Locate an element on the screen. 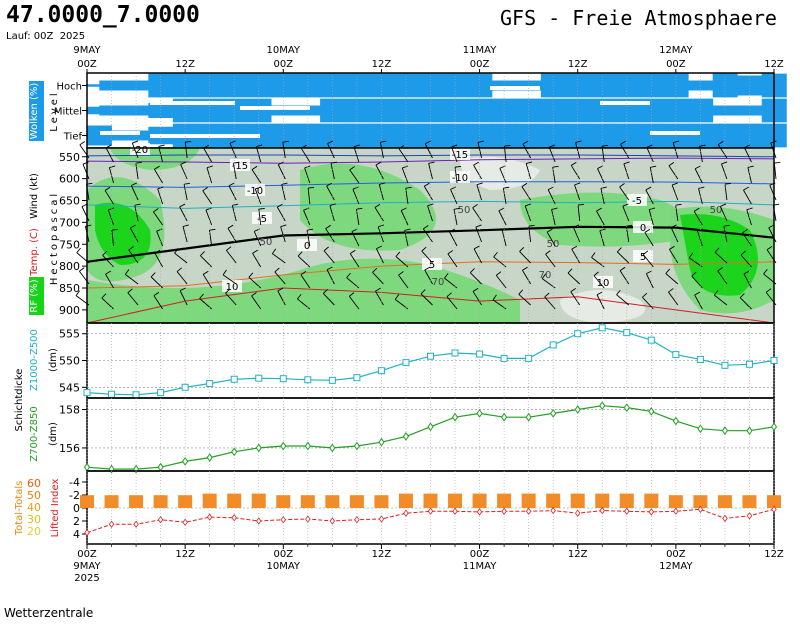 The image size is (800, 625). tt-axis-label: Total-Totals is located at coordinates (19, 509).